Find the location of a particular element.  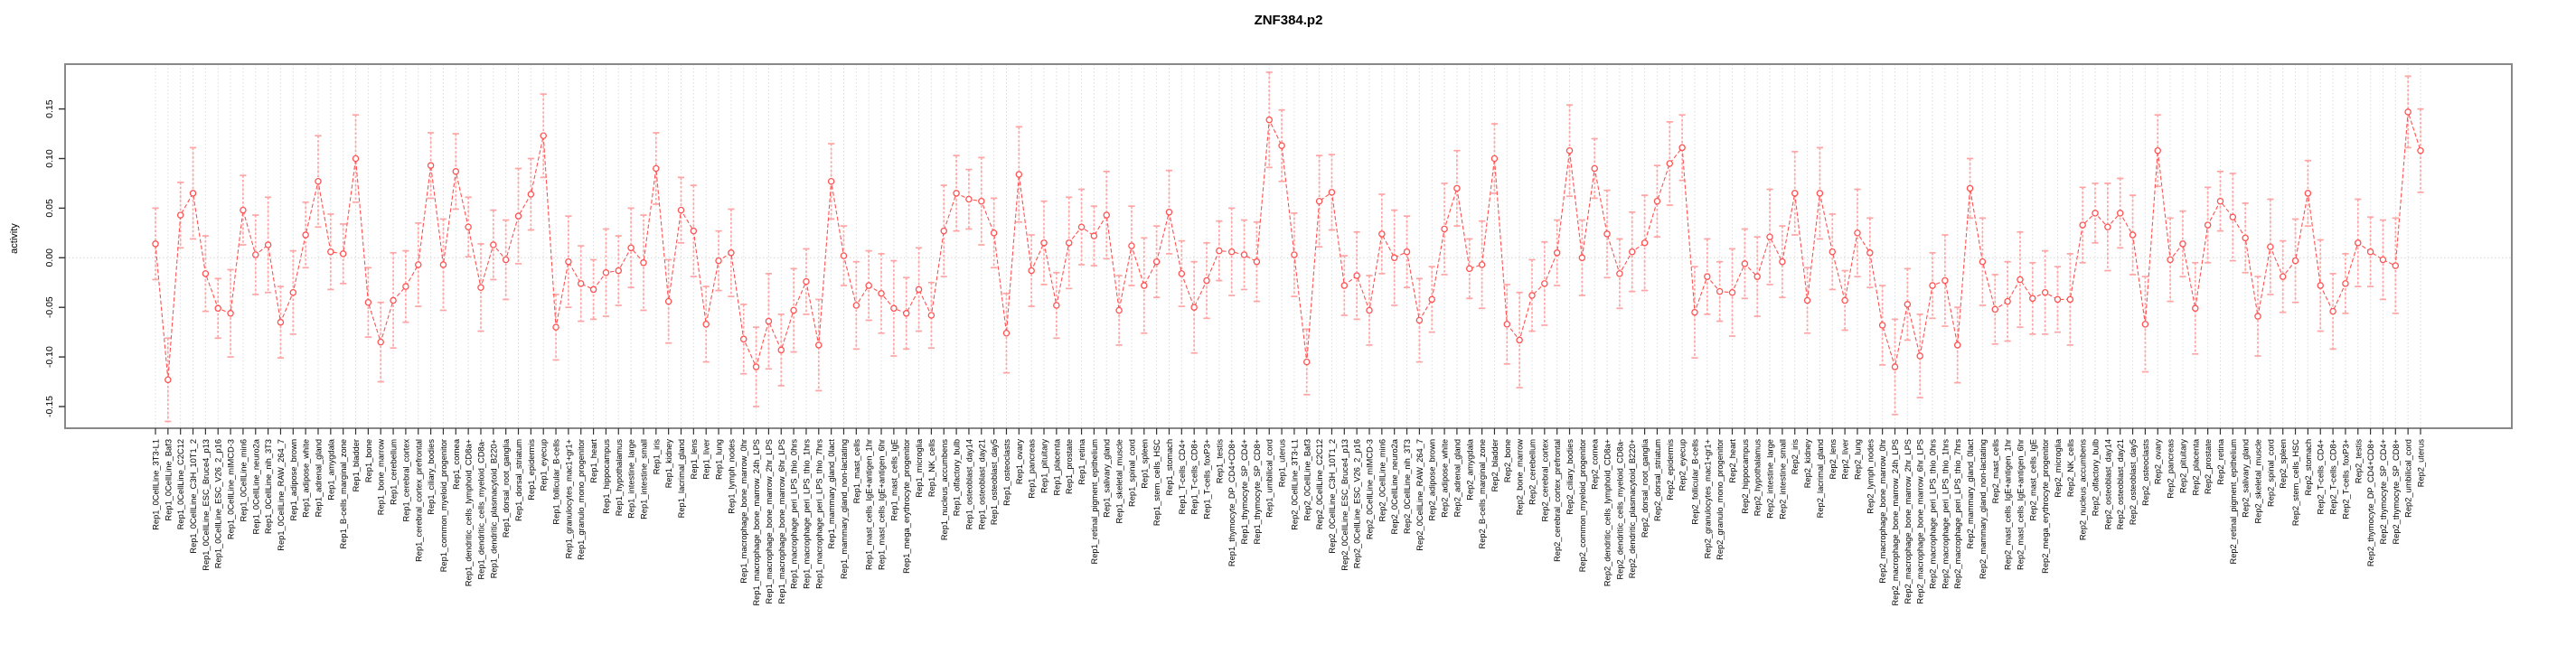

x-tick-label: Rep2_spinal_cord is located at coordinates (2271, 473).